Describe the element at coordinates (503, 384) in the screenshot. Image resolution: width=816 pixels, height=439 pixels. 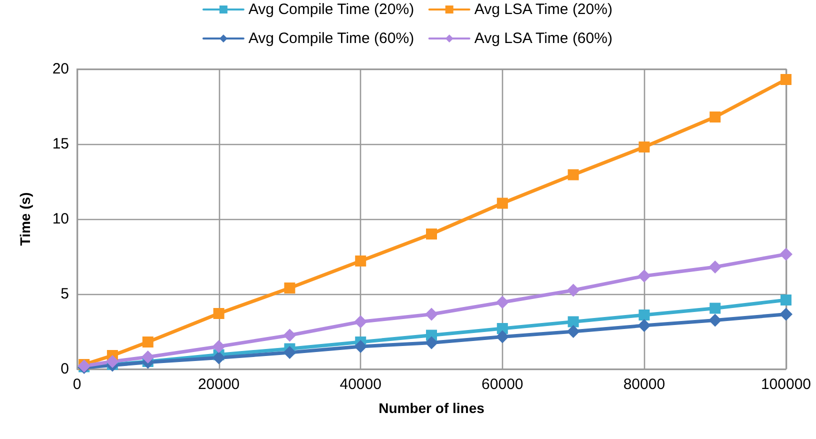
I see `x-tick-label: 60000` at that location.